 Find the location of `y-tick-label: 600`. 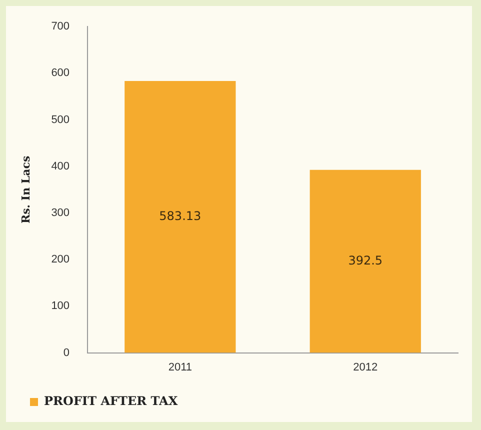

y-tick-label: 600 is located at coordinates (60, 73).